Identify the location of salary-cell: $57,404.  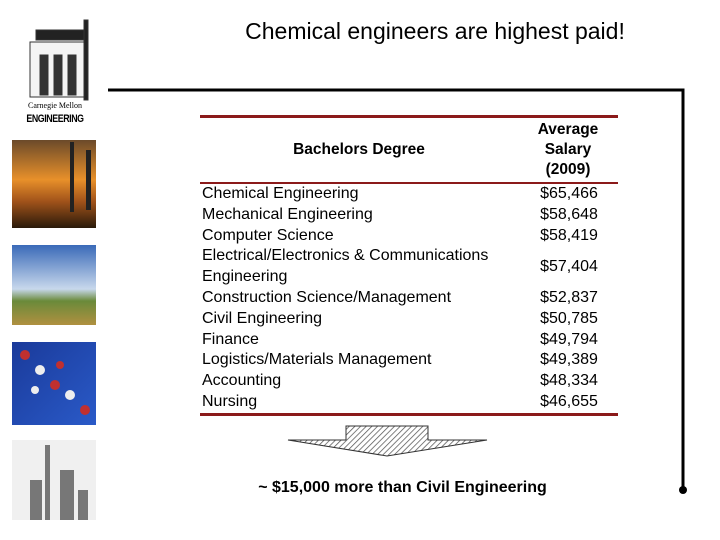
(569, 266).